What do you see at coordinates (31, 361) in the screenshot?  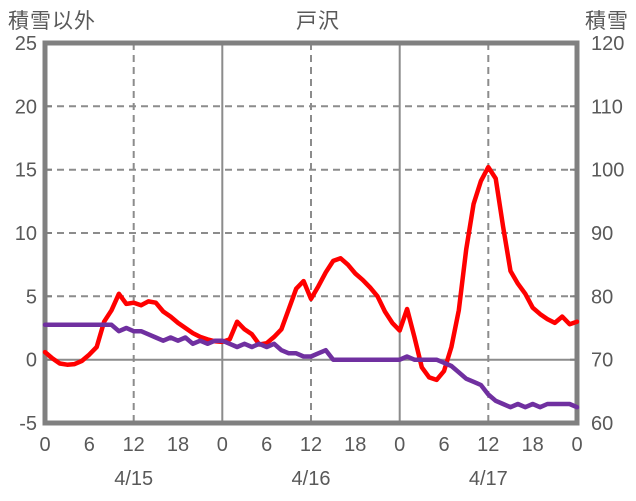 I see `left-axis-tick-label: 0` at bounding box center [31, 361].